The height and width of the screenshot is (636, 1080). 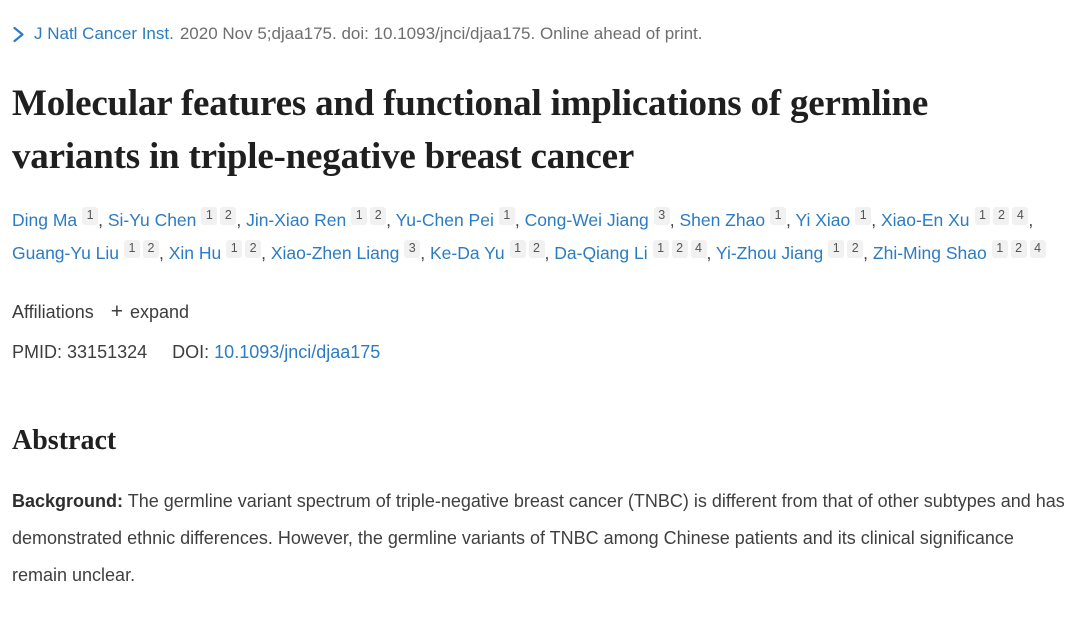 What do you see at coordinates (45, 220) in the screenshot?
I see `author-link: Ding Ma` at bounding box center [45, 220].